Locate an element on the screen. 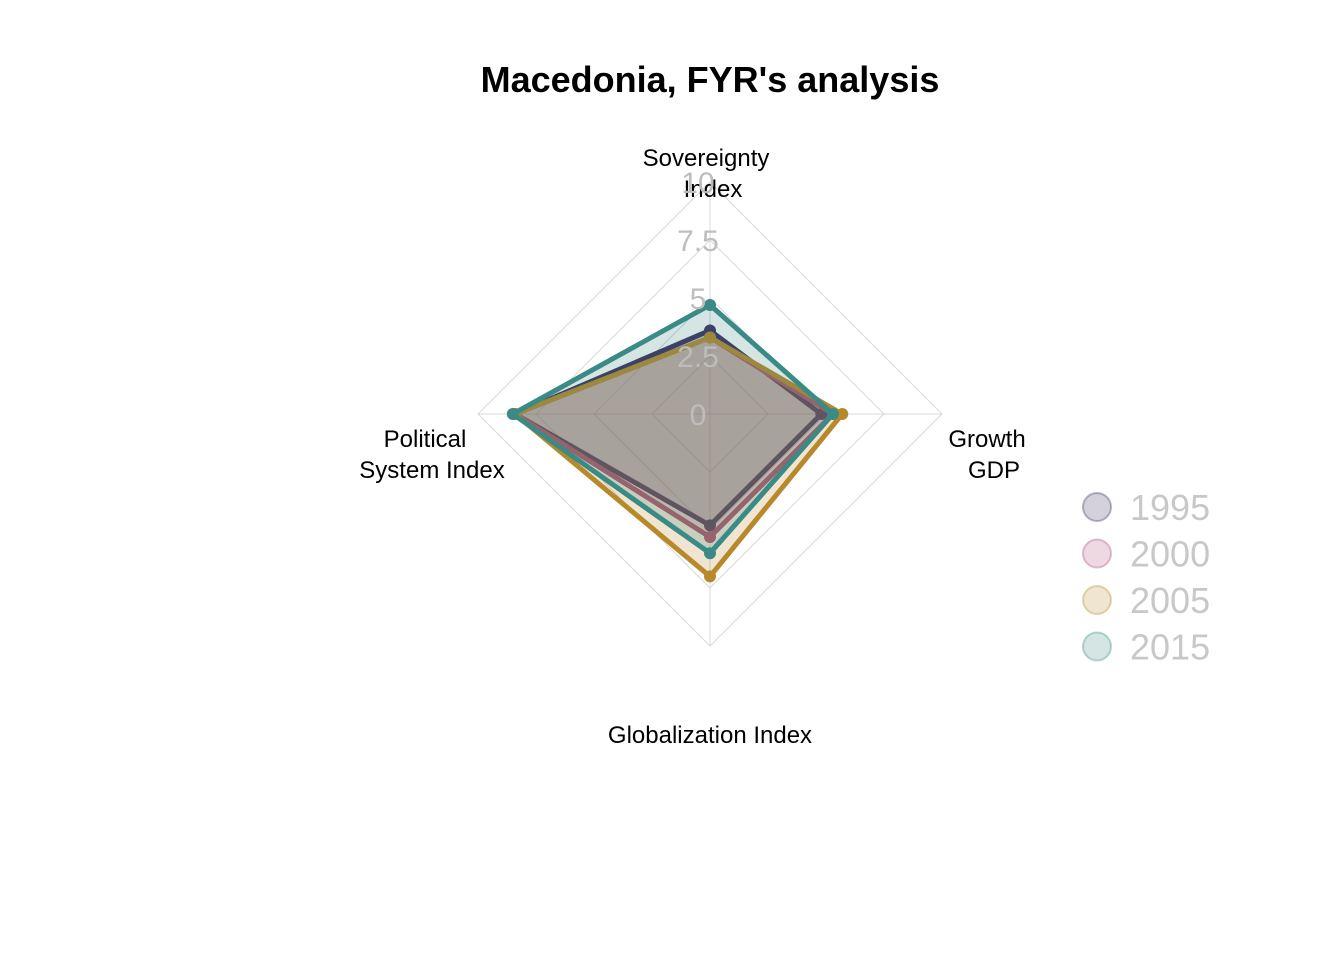 The width and height of the screenshot is (1344, 960). legend-swatch-1995 is located at coordinates (1097, 507).